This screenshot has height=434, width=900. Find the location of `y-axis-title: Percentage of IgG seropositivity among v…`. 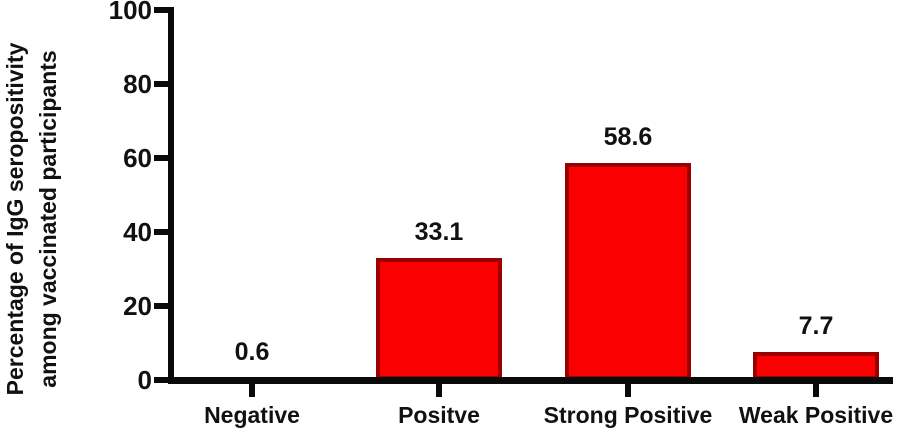

y-axis-title: Percentage of IgG seropositivity among v… is located at coordinates (32, 217).